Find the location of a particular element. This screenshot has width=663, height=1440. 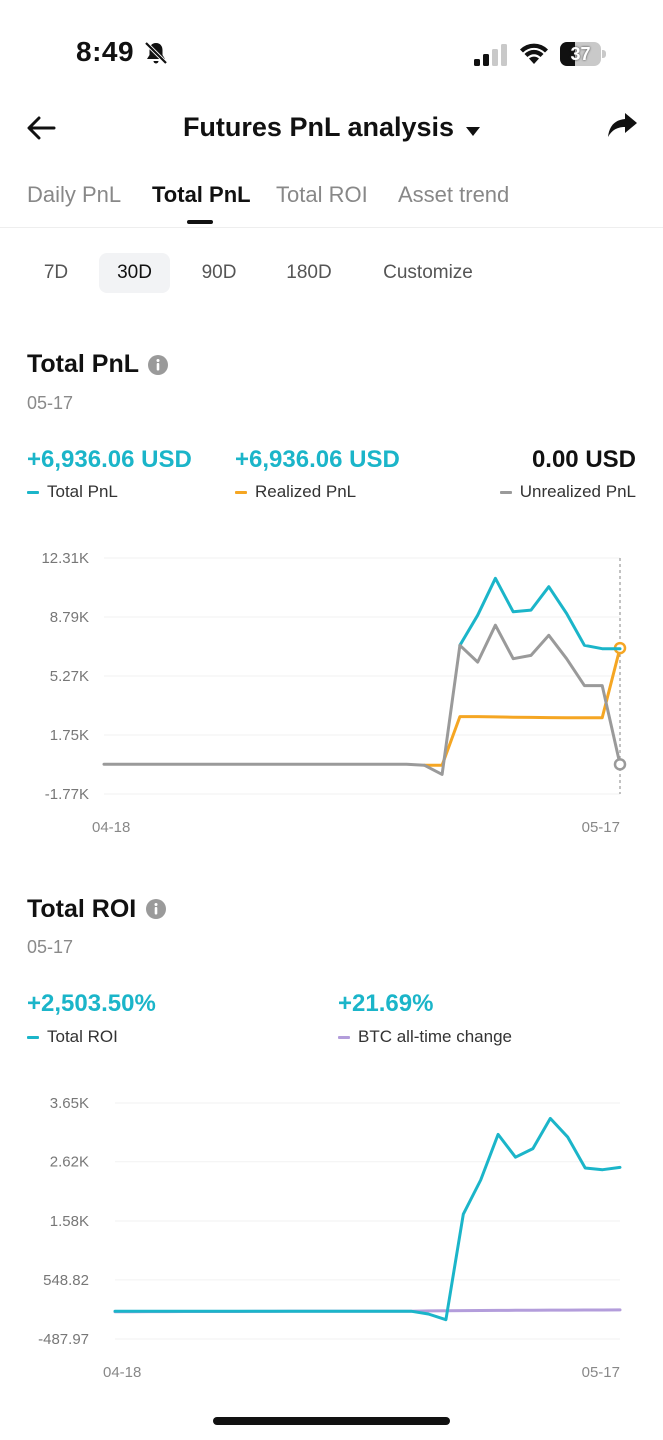

battery-level: 37 is located at coordinates (580, 54).